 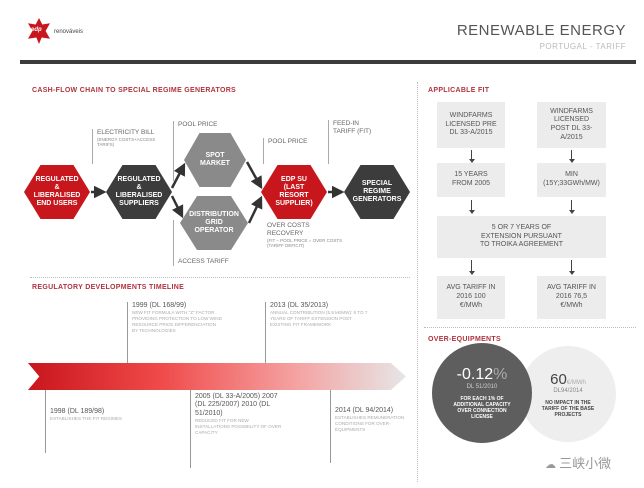 What do you see at coordinates (464, 339) in the screenshot?
I see `over-title: OVER-EQUIPMENTS` at bounding box center [464, 339].